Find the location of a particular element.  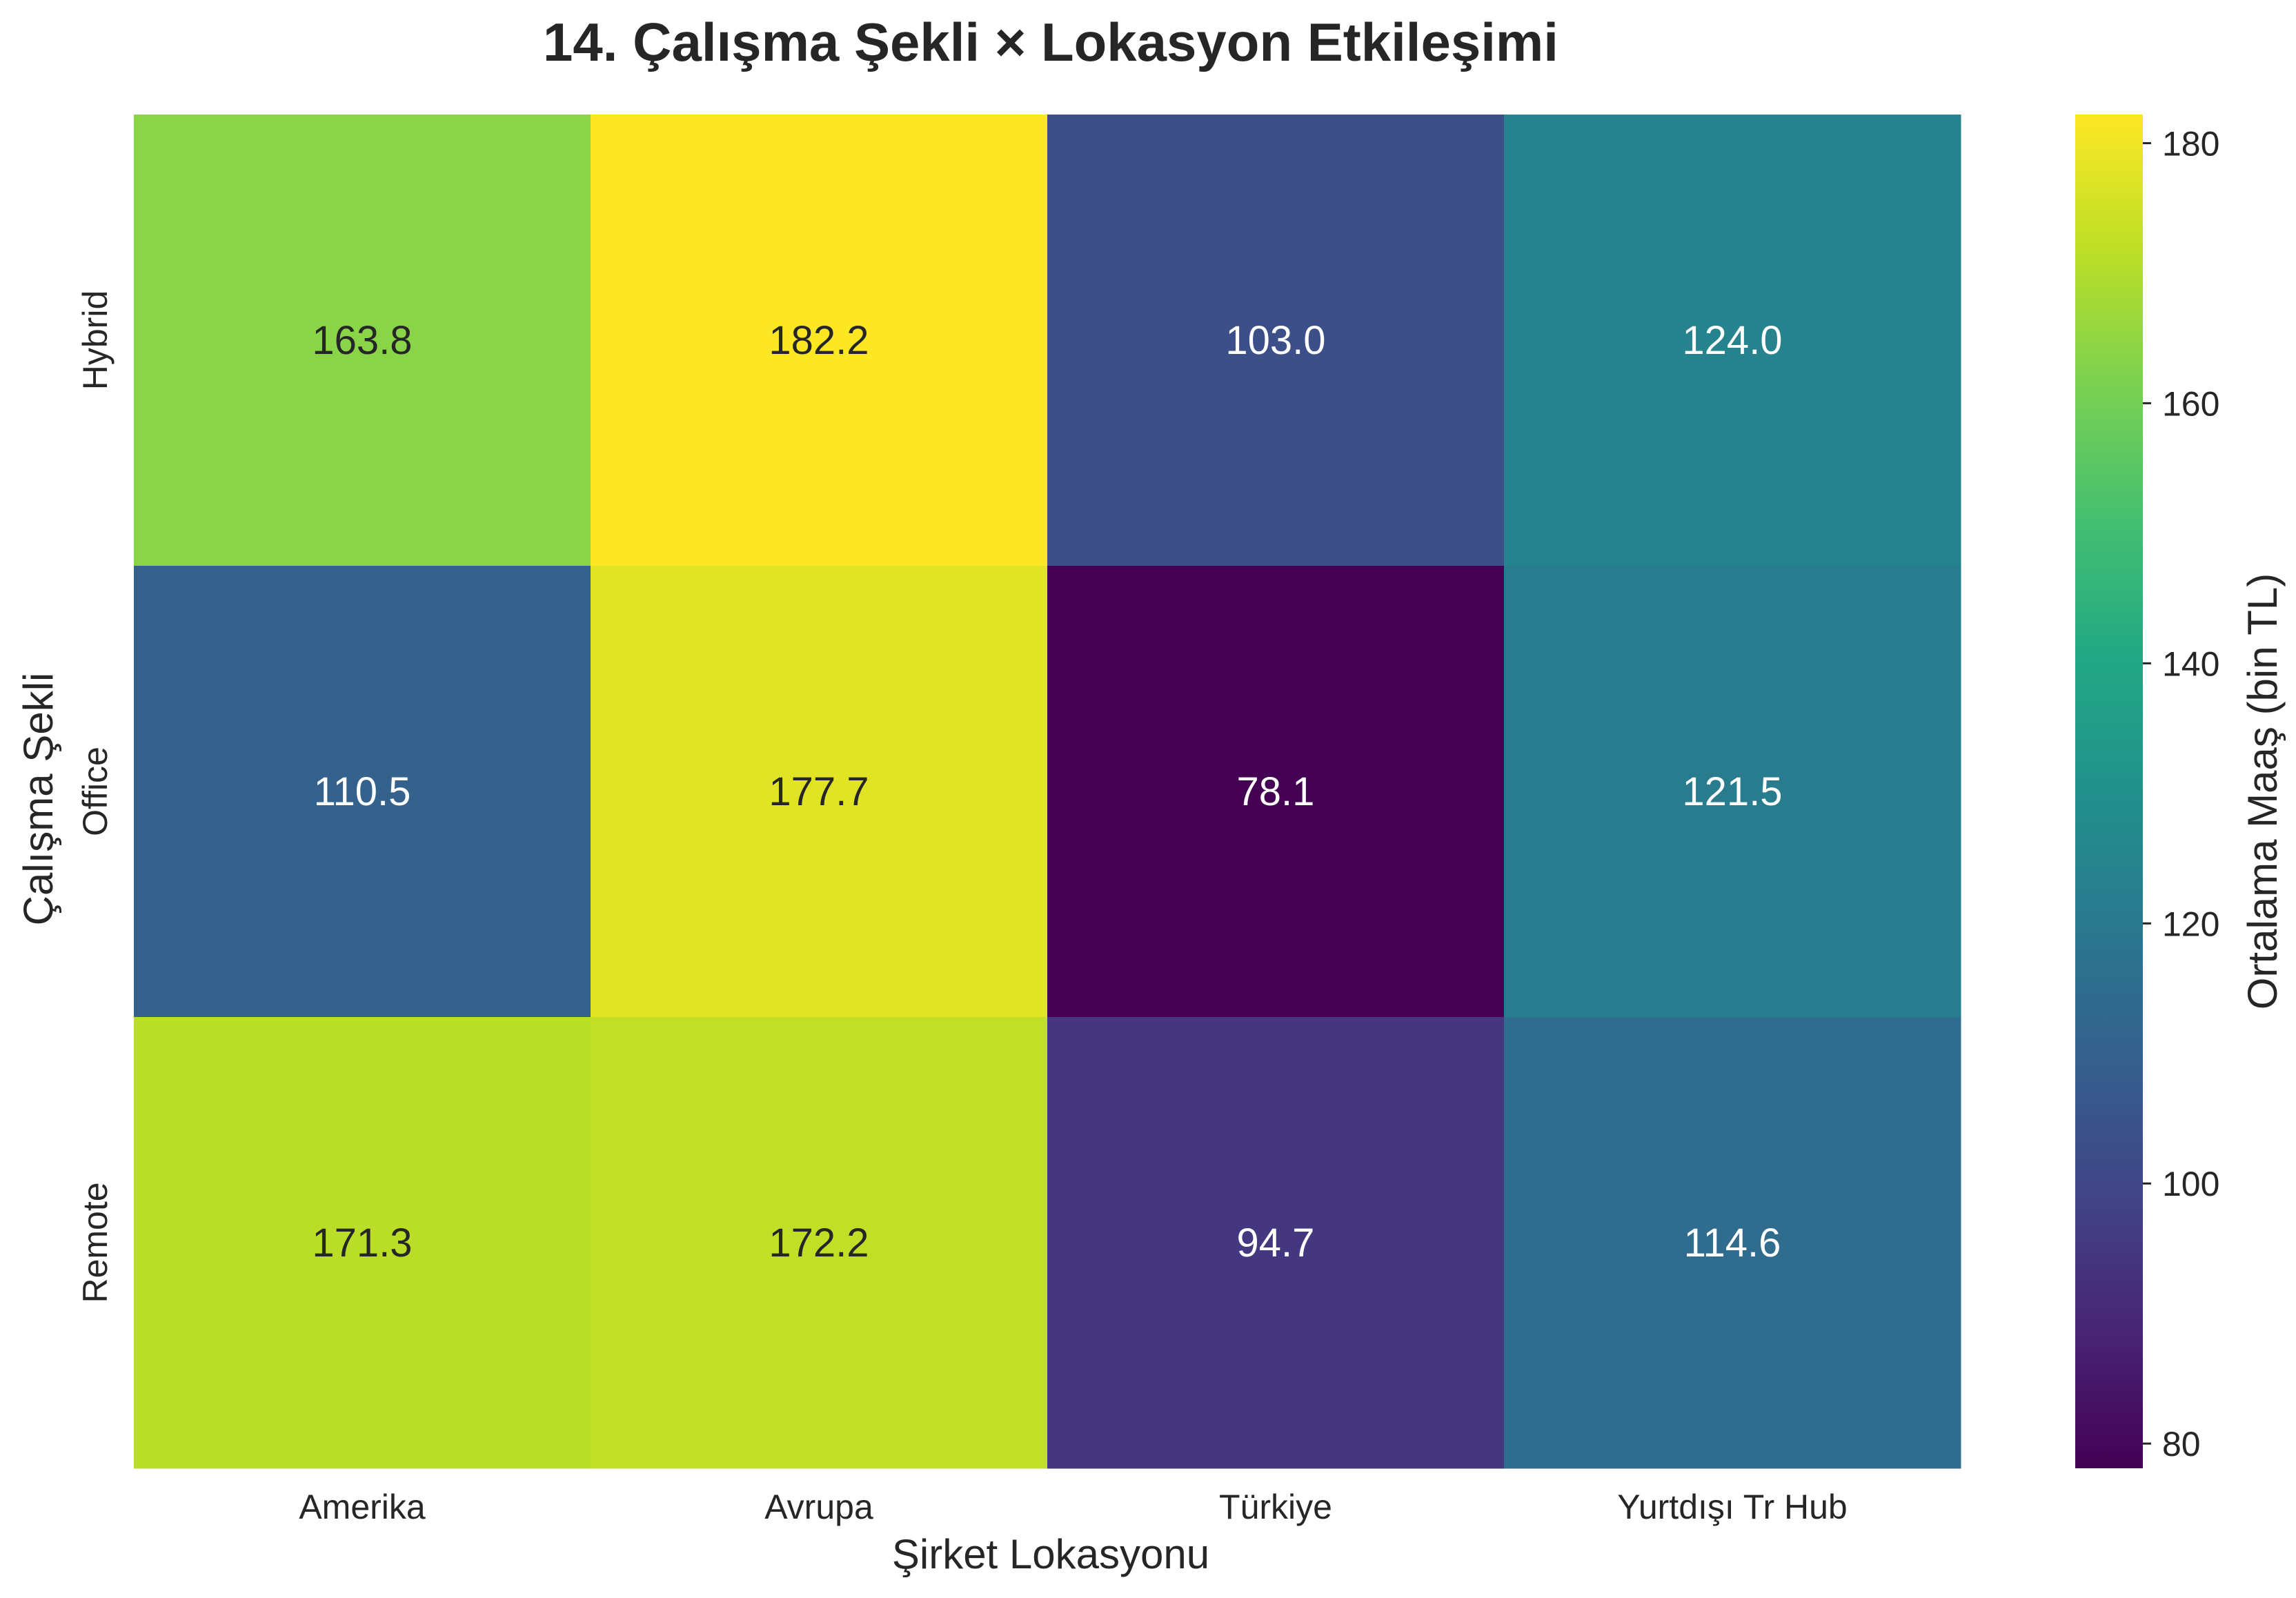

y-tick-label: Hybrid is located at coordinates (95, 340).